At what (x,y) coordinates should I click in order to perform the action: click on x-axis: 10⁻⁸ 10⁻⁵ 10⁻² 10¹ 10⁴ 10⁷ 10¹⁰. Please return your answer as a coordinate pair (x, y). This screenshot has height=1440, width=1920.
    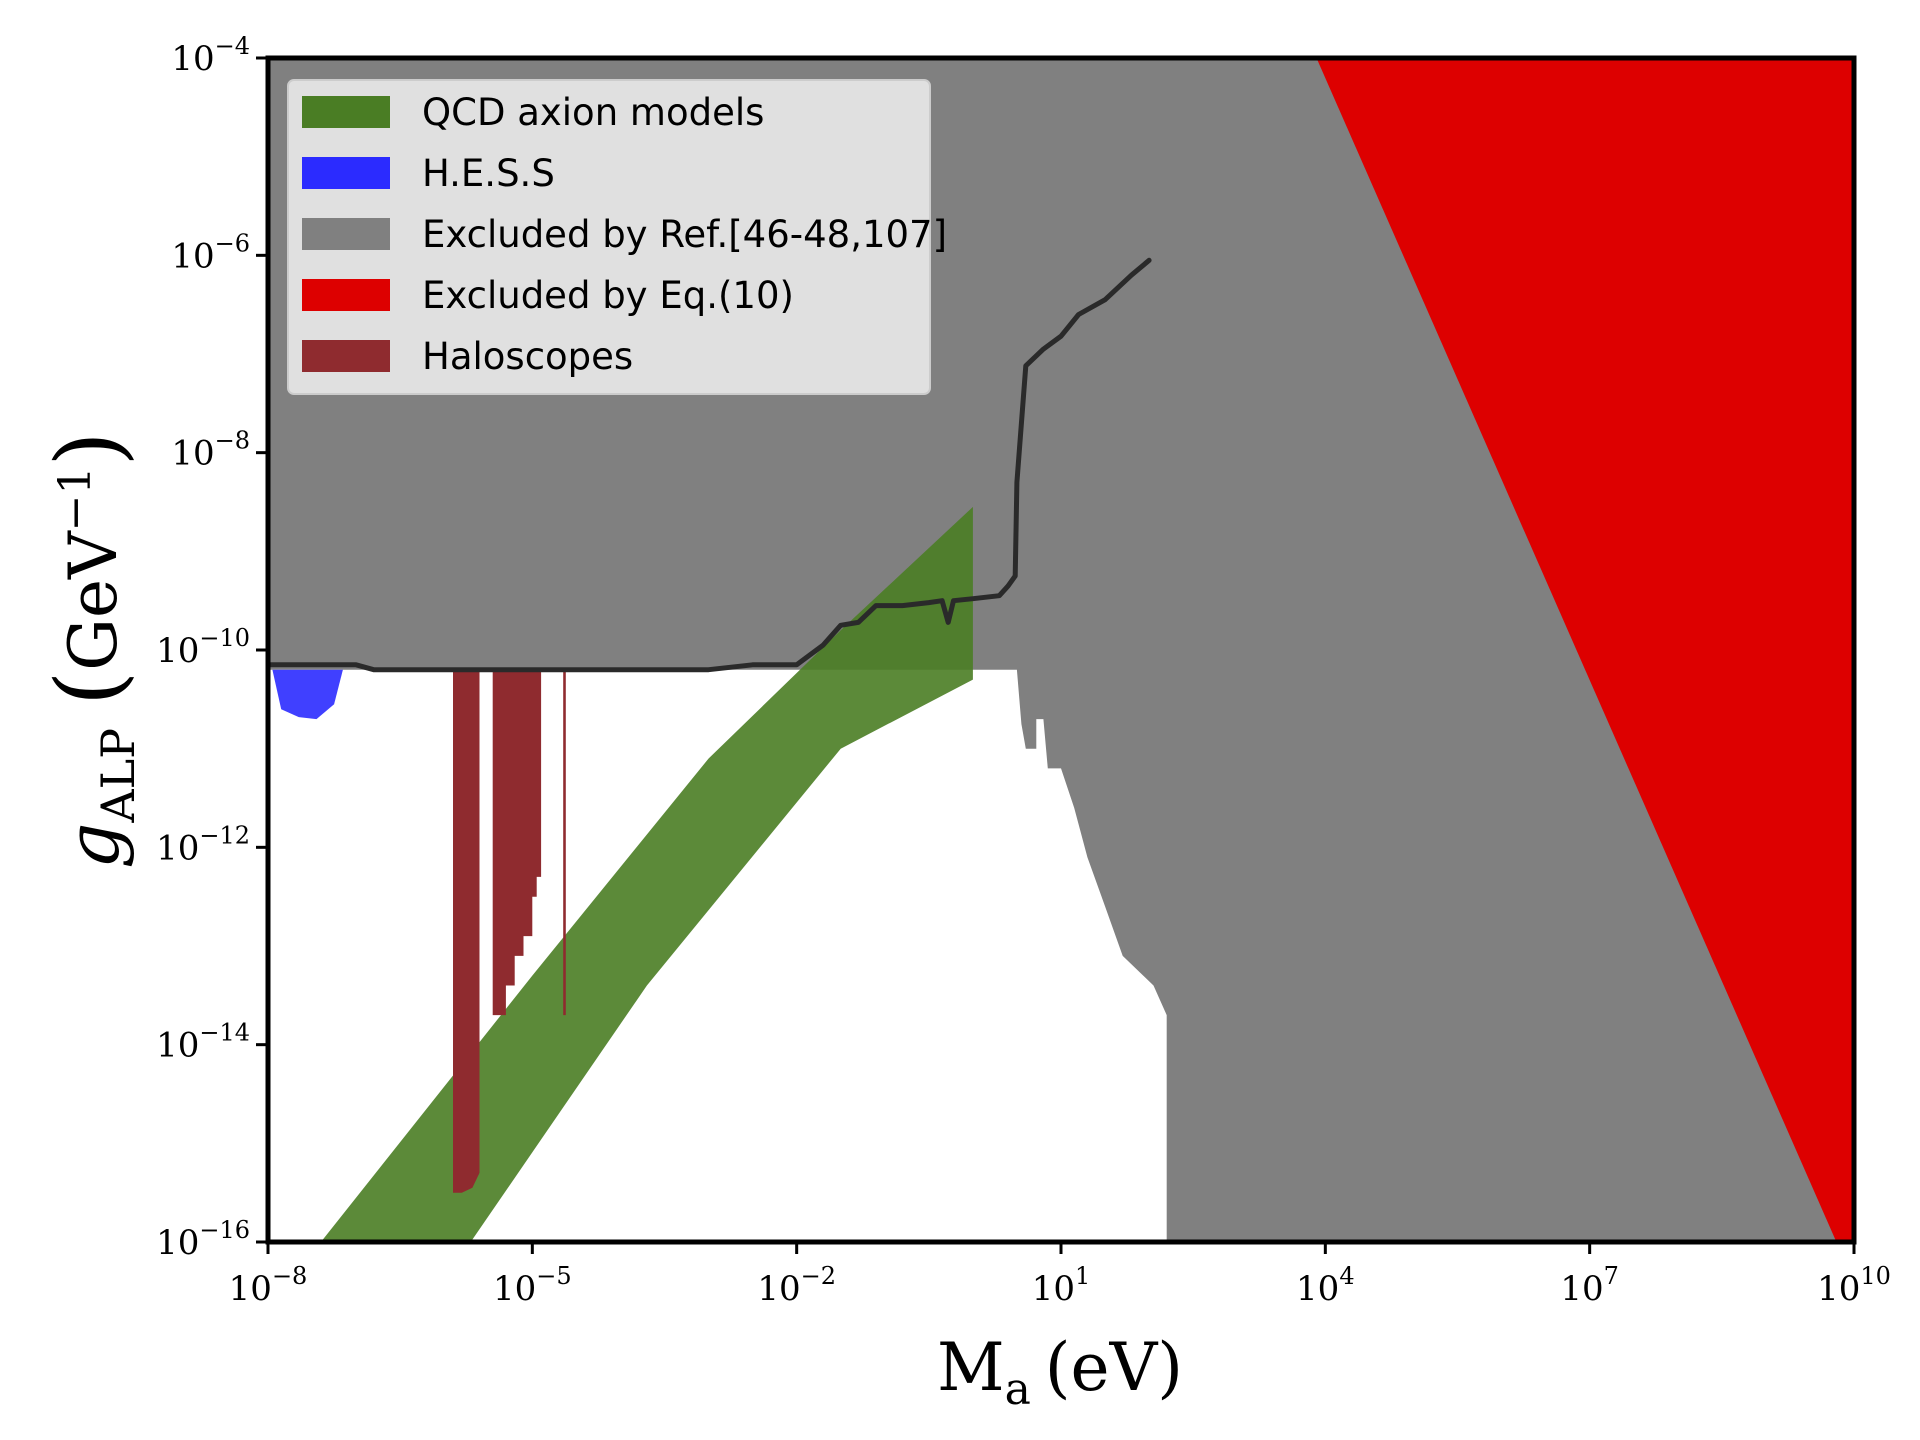
    Looking at the image, I should click on (1060, 1275).